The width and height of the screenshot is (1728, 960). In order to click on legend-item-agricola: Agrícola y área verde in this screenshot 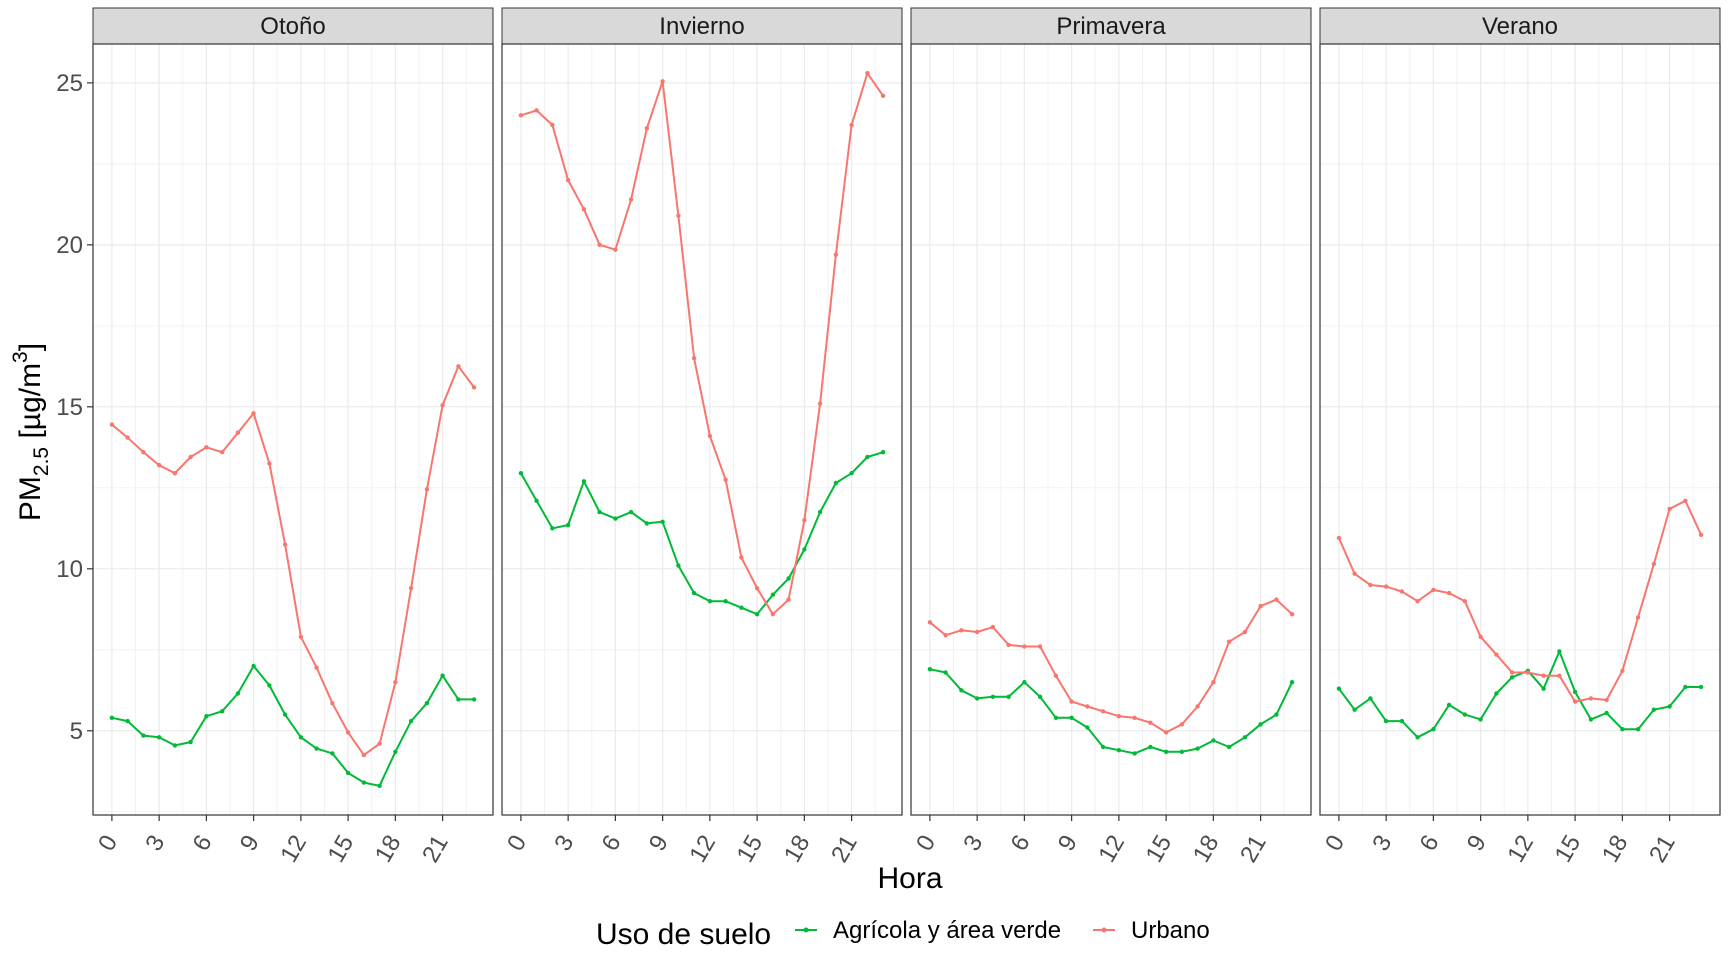, I will do `click(928, 930)`.